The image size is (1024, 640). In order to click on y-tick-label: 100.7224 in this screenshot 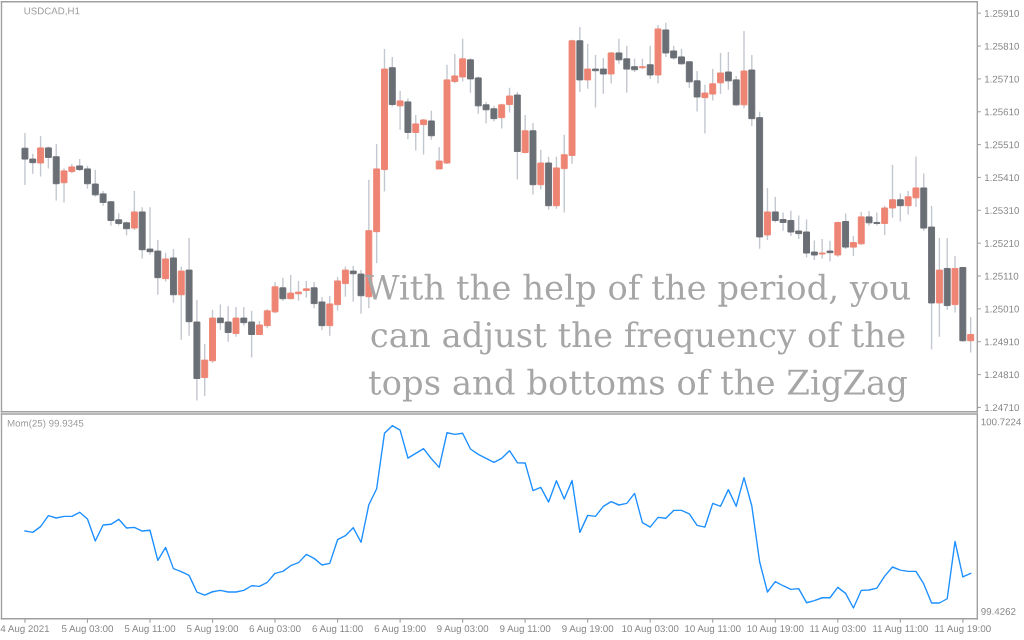, I will do `click(1001, 422)`.